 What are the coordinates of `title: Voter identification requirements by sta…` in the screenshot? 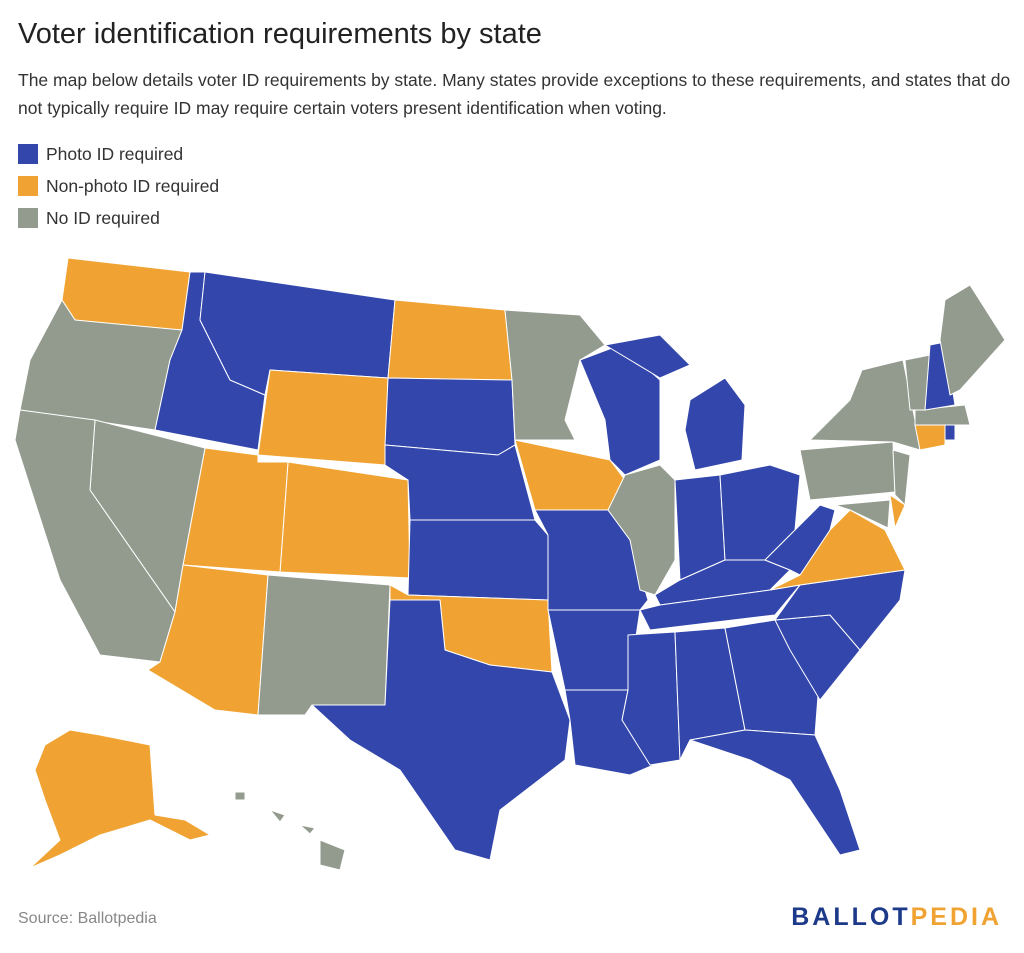 It's located at (280, 34).